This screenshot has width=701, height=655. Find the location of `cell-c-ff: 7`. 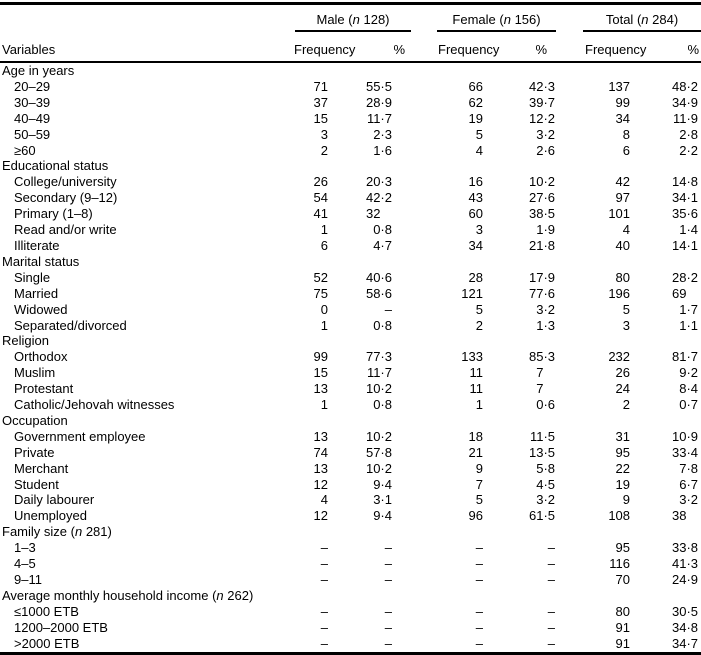

cell-c-ff: 7 is located at coordinates (479, 484).